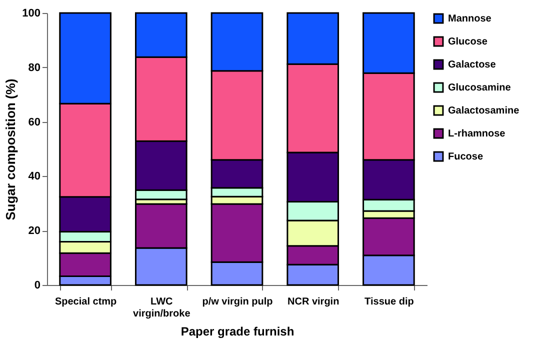 The width and height of the screenshot is (544, 356). I want to click on legend-label: Galactose, so click(472, 65).